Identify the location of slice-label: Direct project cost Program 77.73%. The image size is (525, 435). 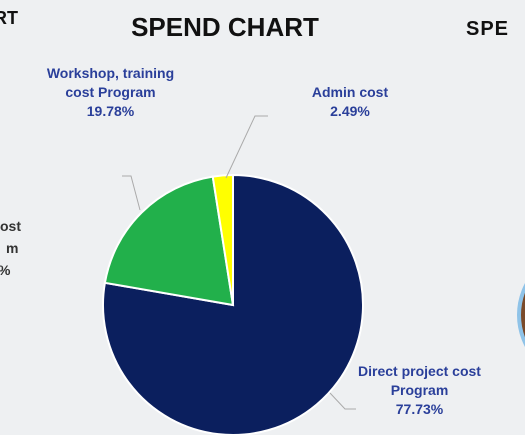
(419, 390).